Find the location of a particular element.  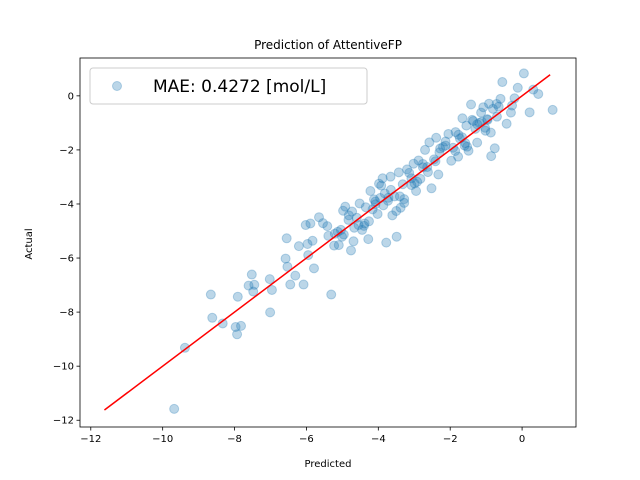

x-tick-label: −6 is located at coordinates (306, 439).